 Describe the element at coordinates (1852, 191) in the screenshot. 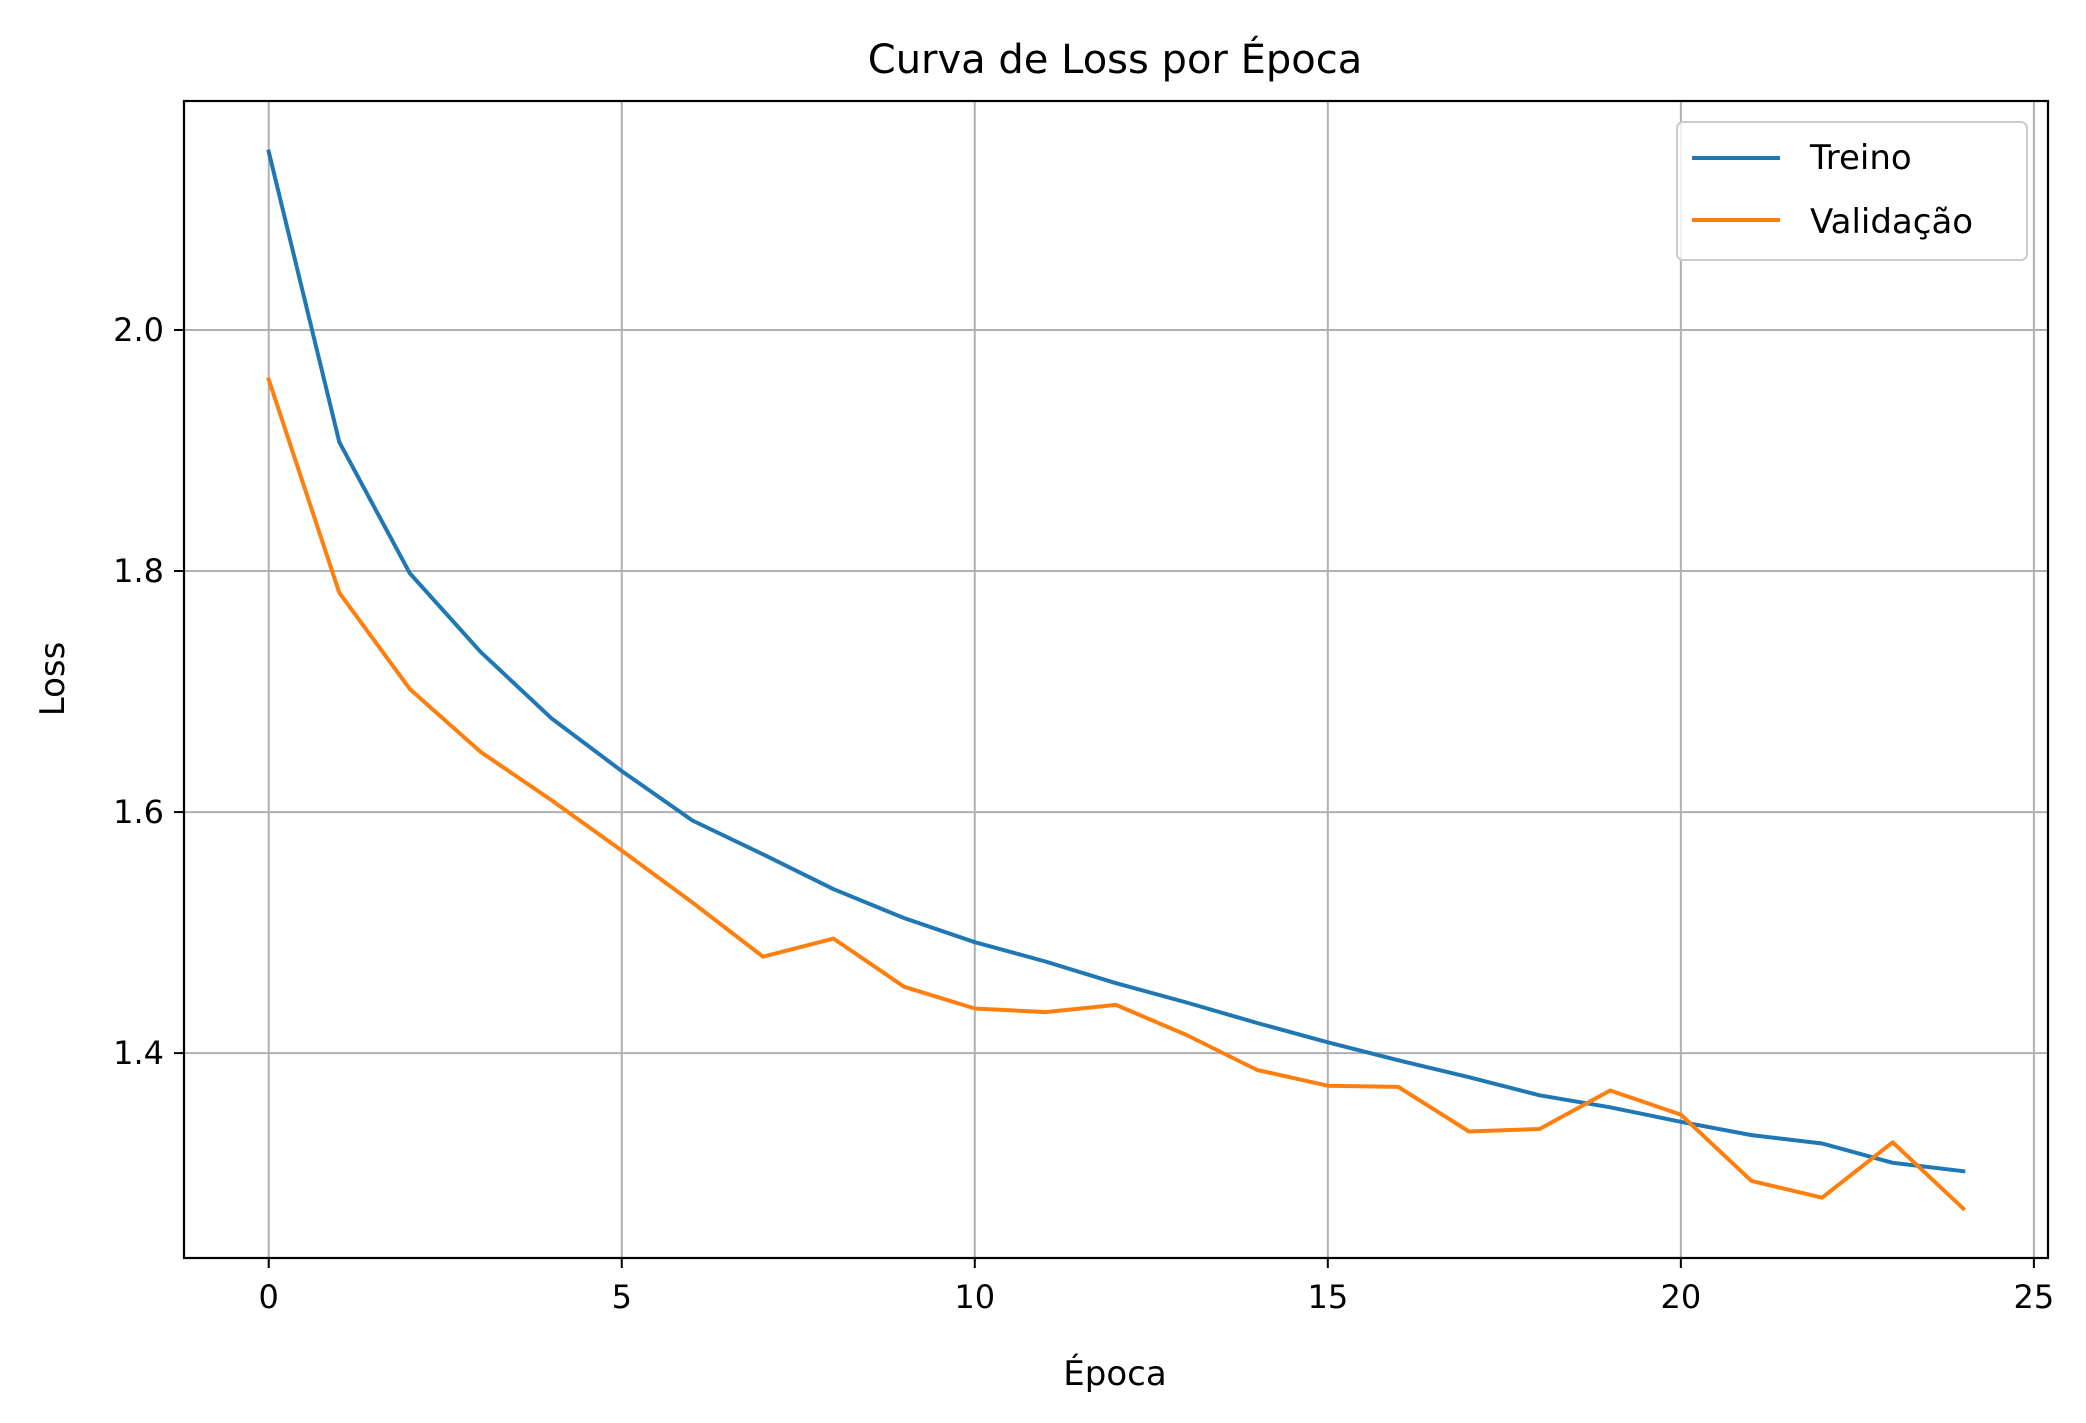

I see `legend: Treino Validação` at that location.